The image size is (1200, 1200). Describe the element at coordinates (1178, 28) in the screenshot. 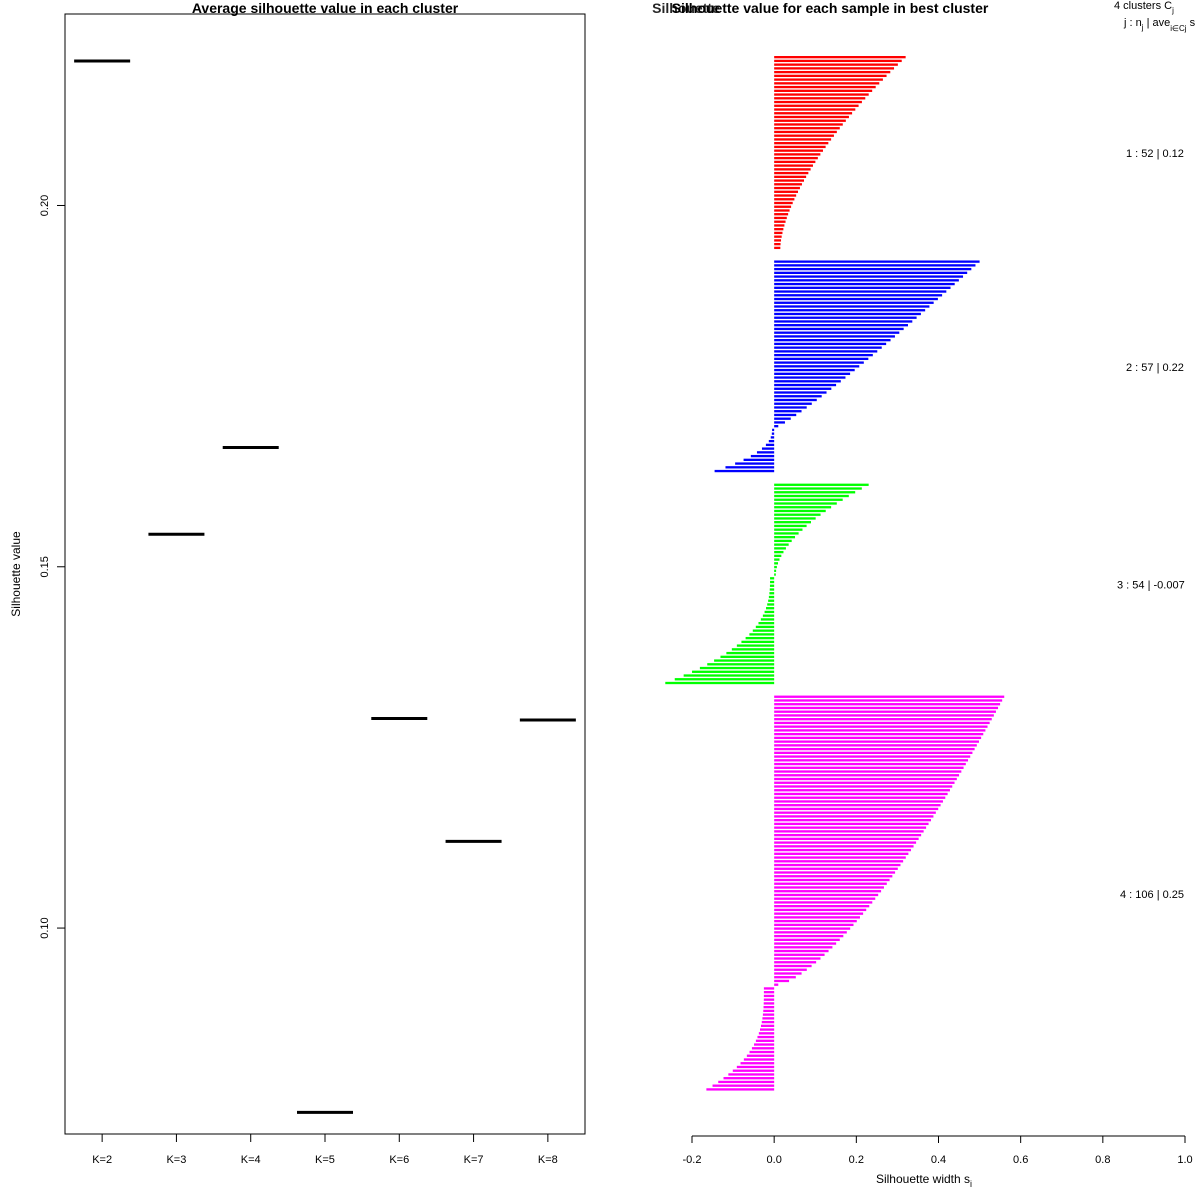

I see `columns-header-sub-i: i∈Cj` at that location.